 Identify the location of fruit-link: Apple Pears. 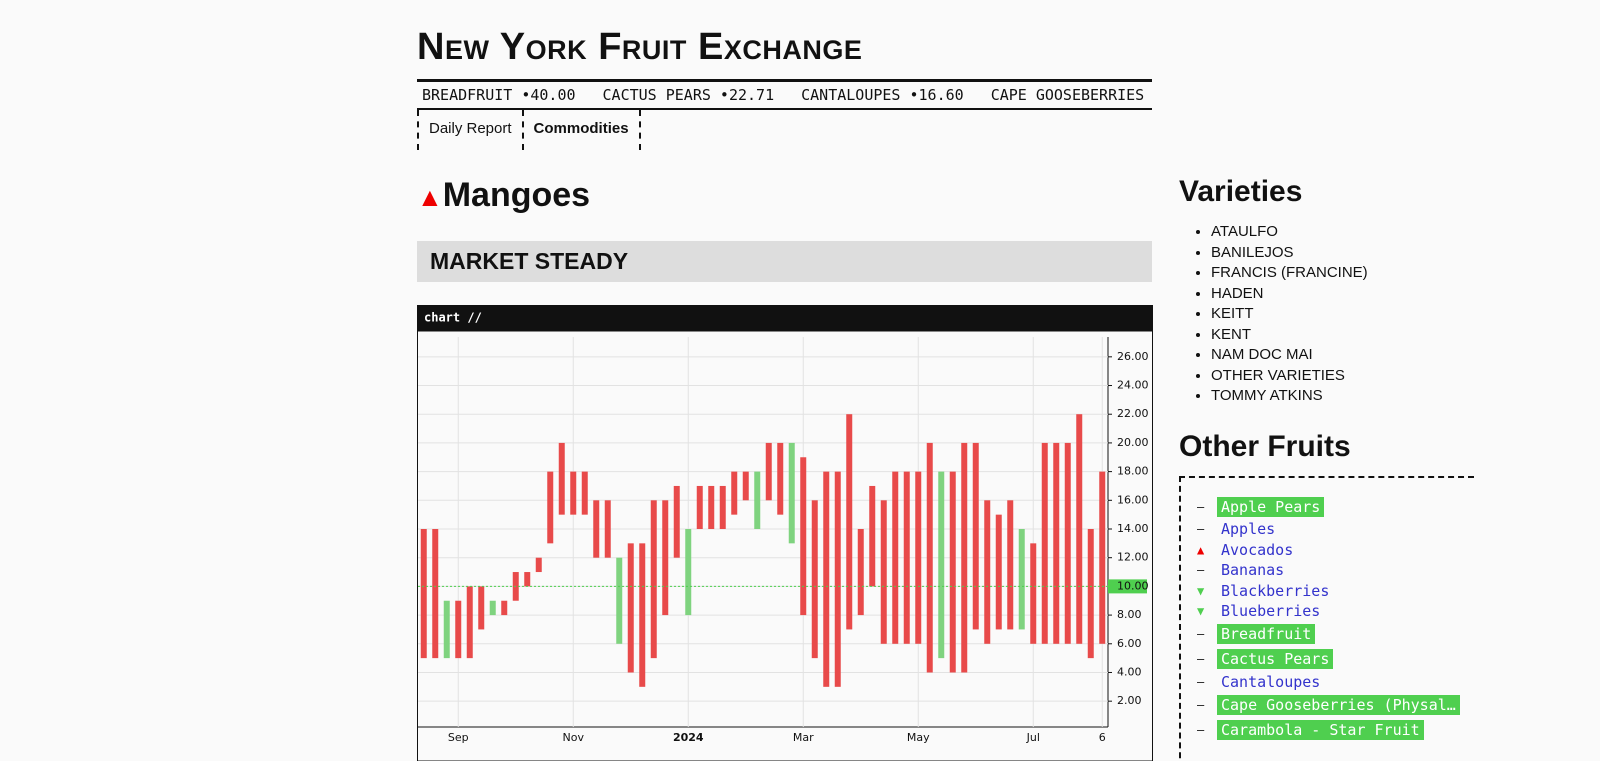
(1271, 506).